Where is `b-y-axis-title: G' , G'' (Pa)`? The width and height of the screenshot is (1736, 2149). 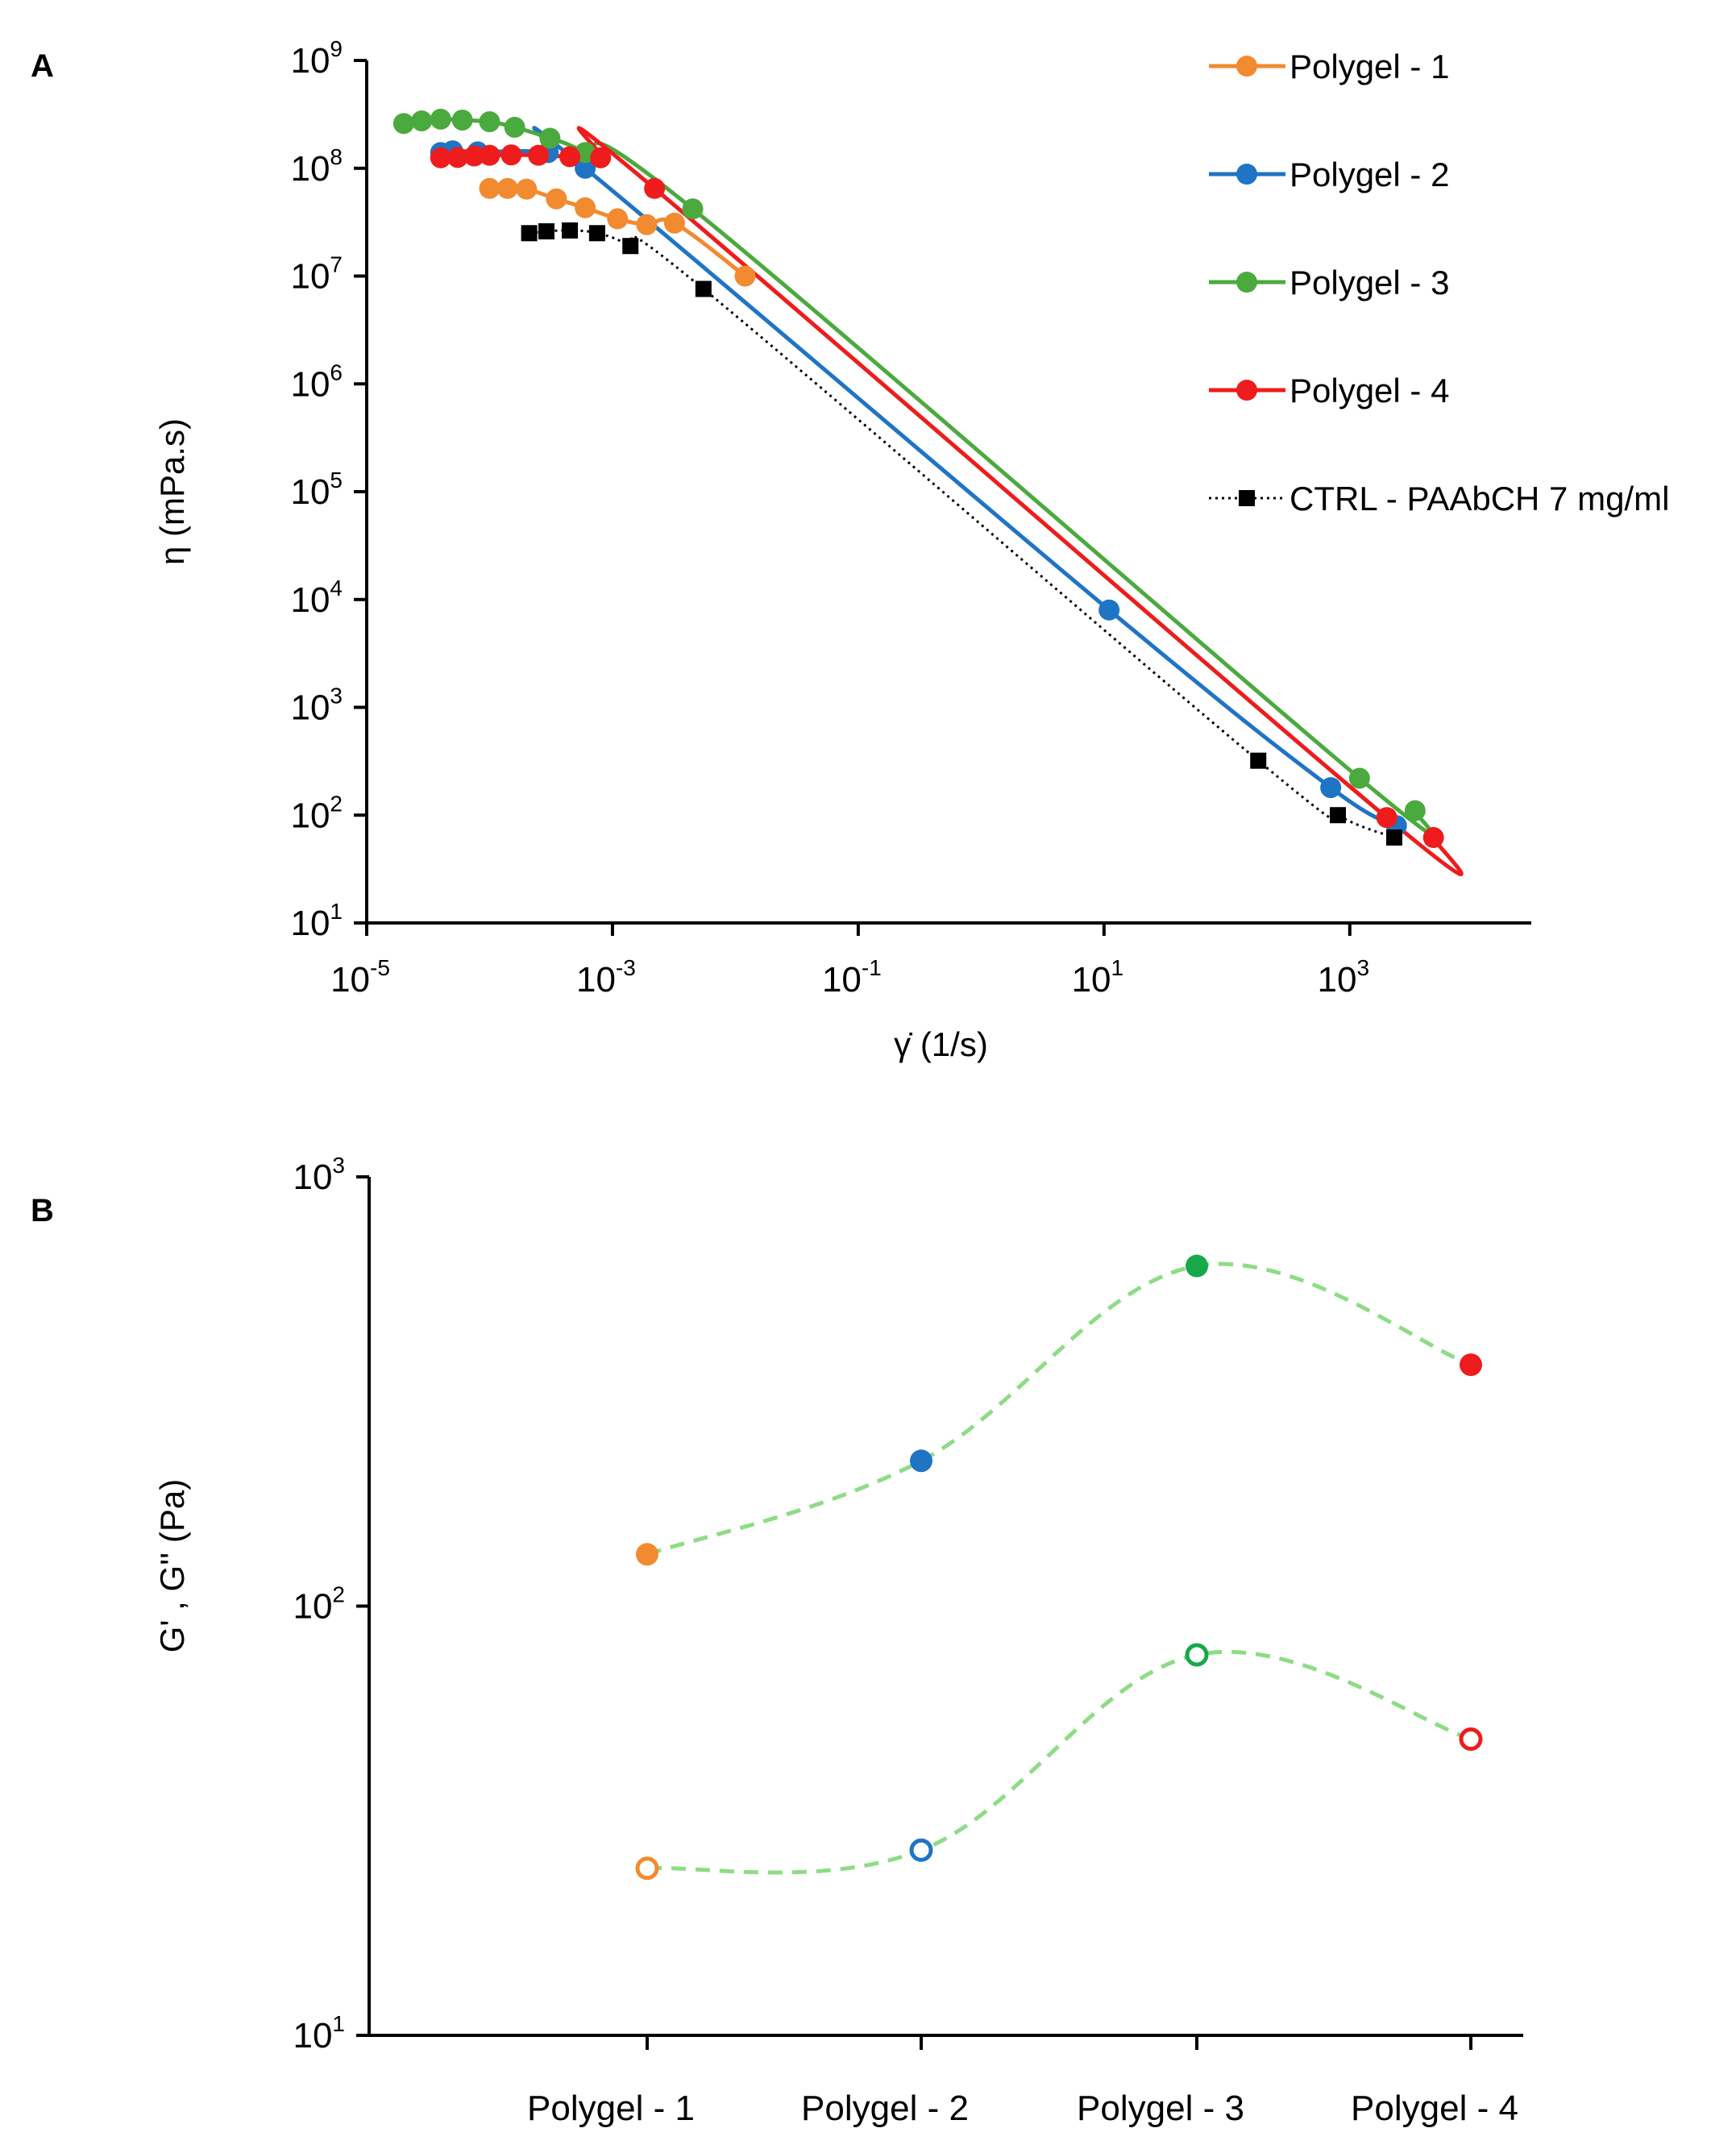
b-y-axis-title: G' , G'' (Pa) is located at coordinates (172, 1565).